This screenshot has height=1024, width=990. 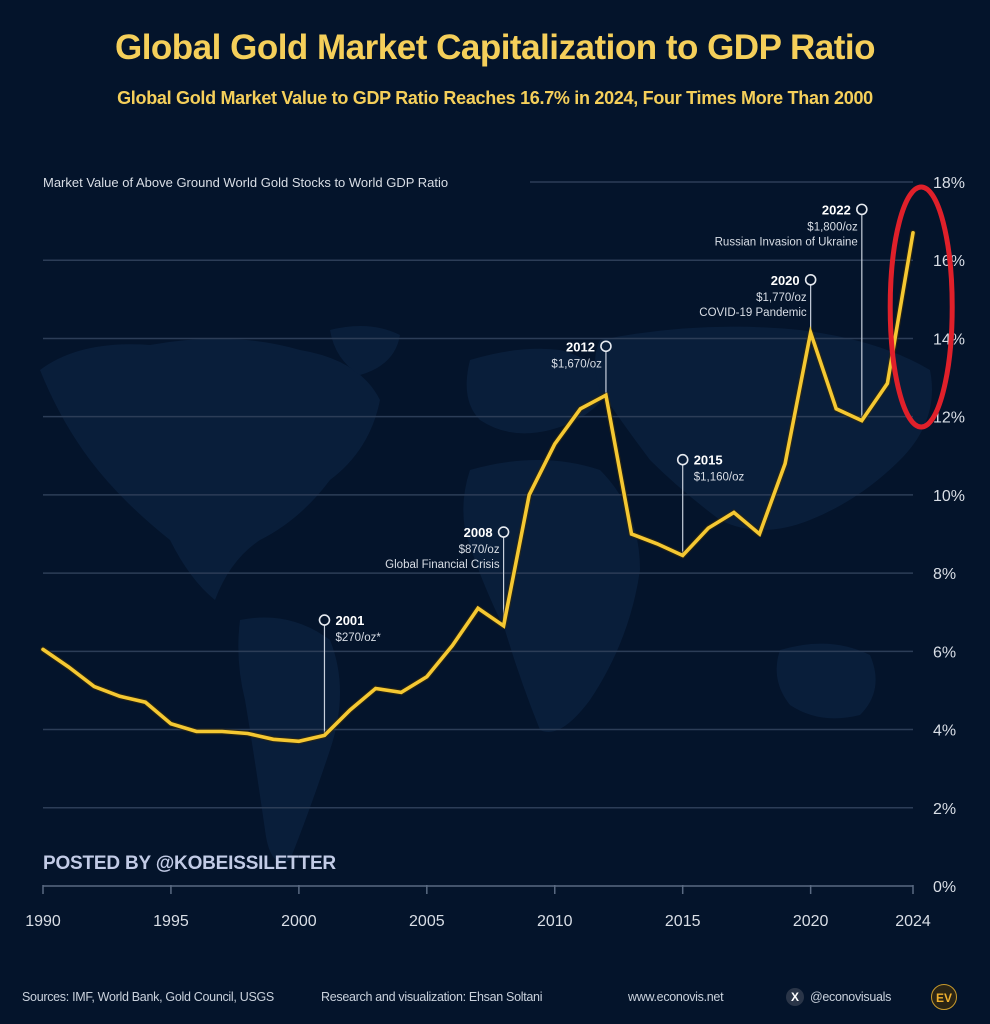 What do you see at coordinates (349, 674) in the screenshot?
I see `annotation-2001: 2001 $270/oz*` at bounding box center [349, 674].